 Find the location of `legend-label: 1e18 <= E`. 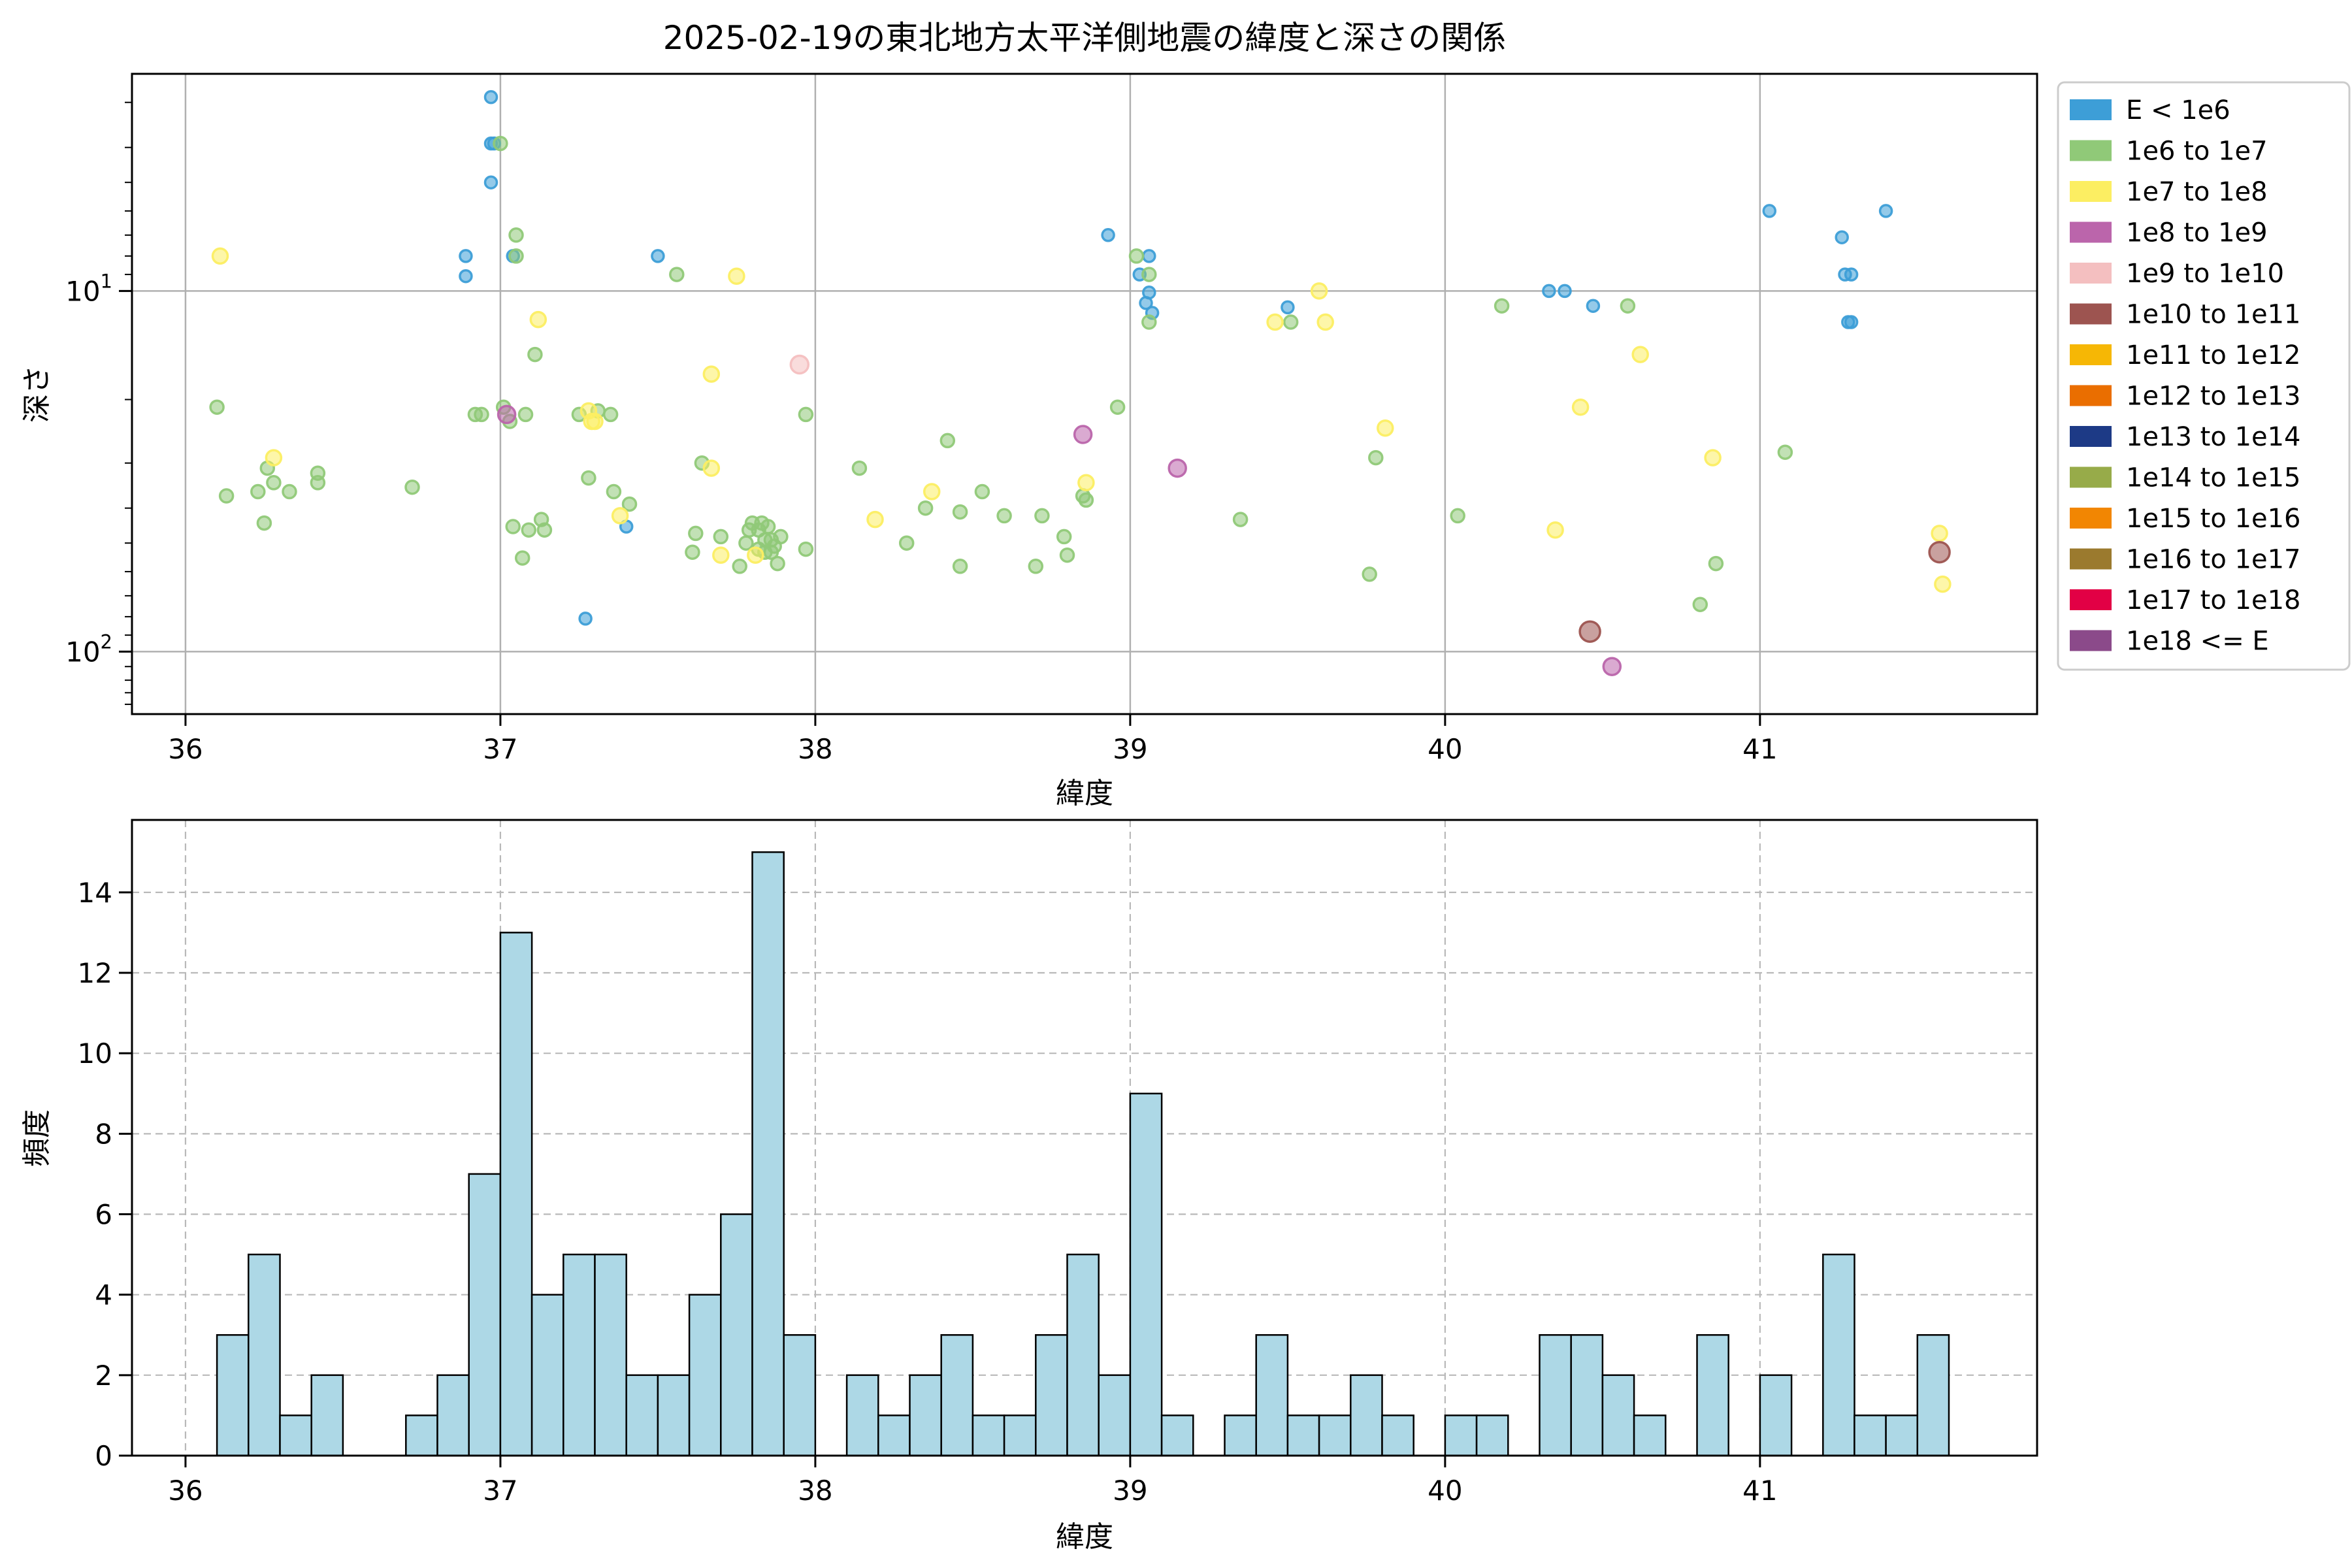

legend-label: 1e18 <= E is located at coordinates (2197, 642).